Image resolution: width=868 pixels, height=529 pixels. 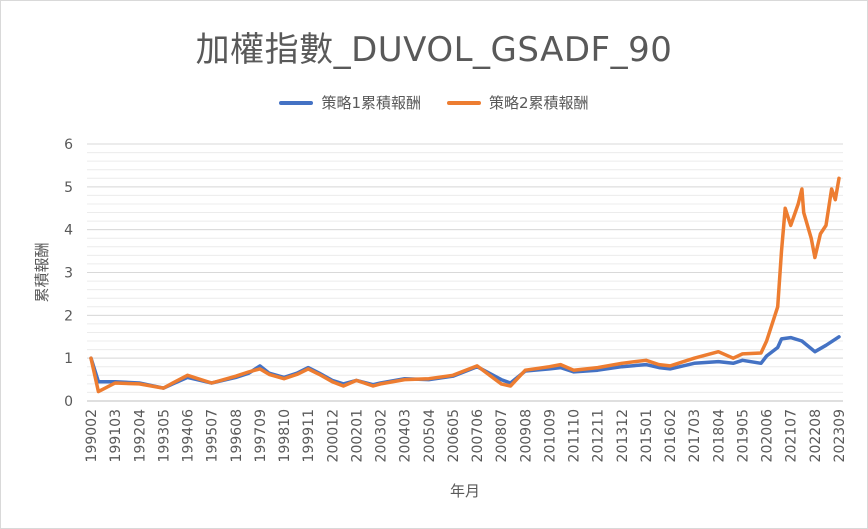 I want to click on legend-label-series-1: 策略1累積報酬, so click(x=371, y=103).